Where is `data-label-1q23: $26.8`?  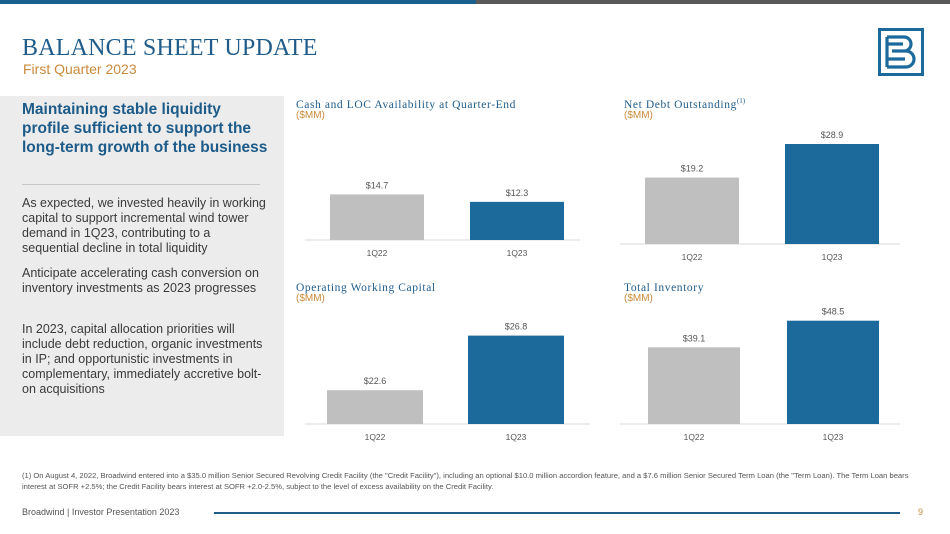 data-label-1q23: $26.8 is located at coordinates (516, 327).